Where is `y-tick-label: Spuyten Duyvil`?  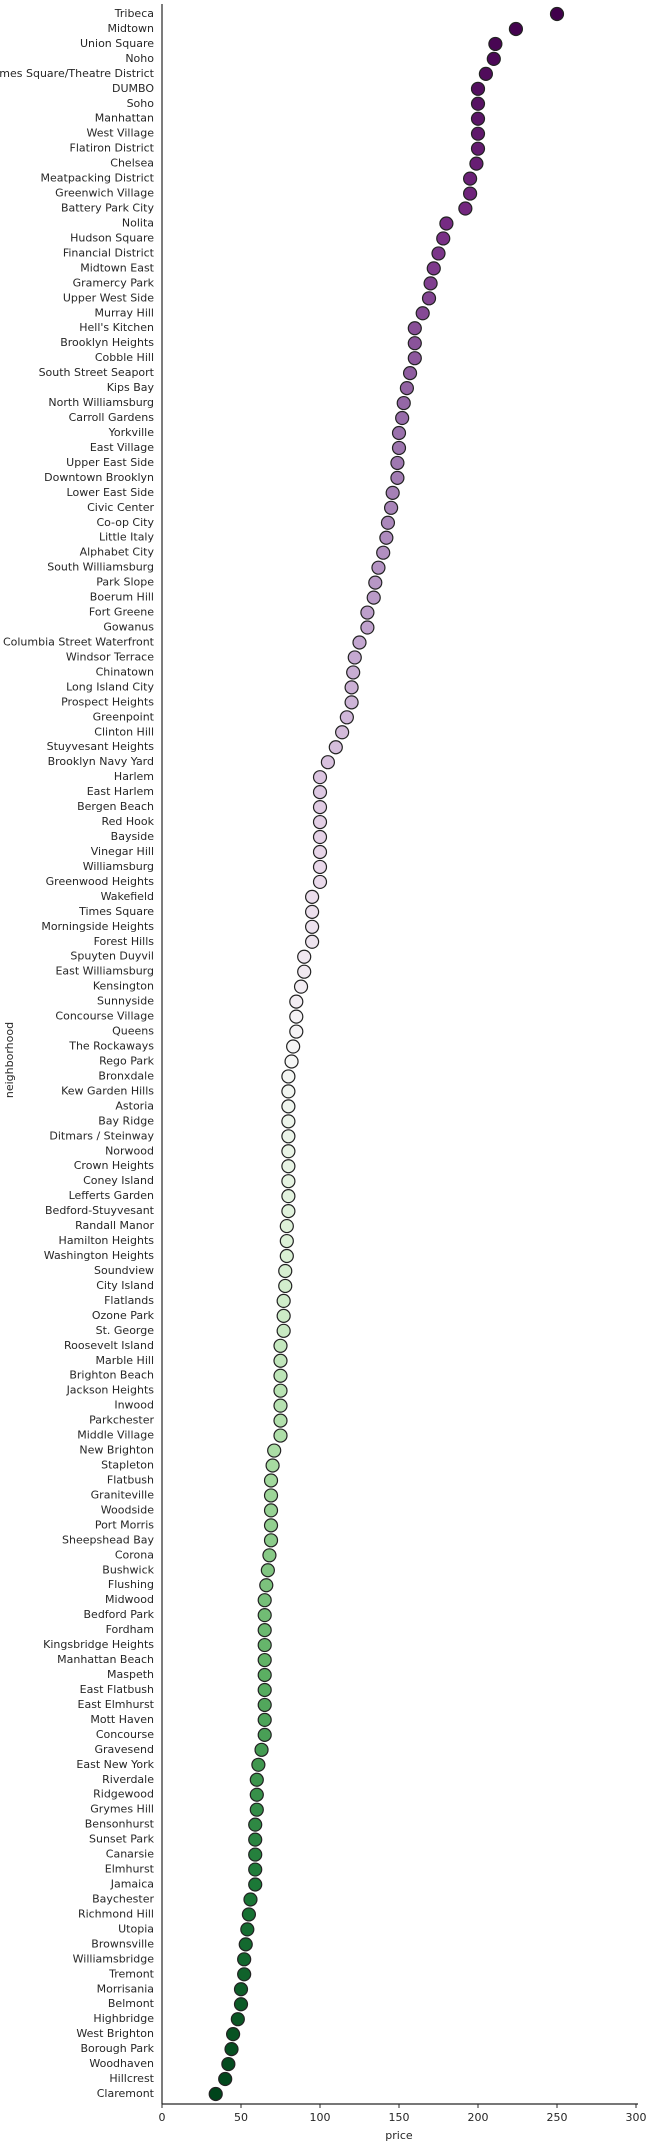
y-tick-label: Spuyten Duyvil is located at coordinates (112, 956).